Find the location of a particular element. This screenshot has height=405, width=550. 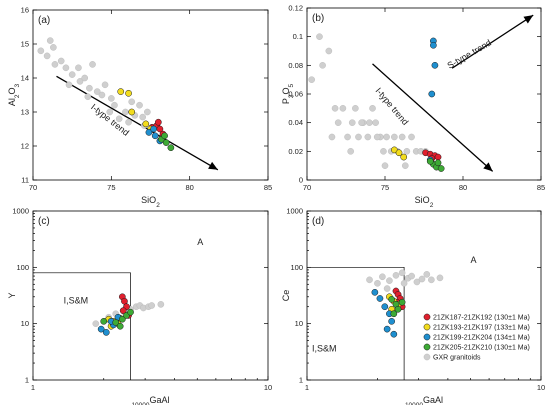

y-axis-label: Ce is located at coordinates (286, 296).